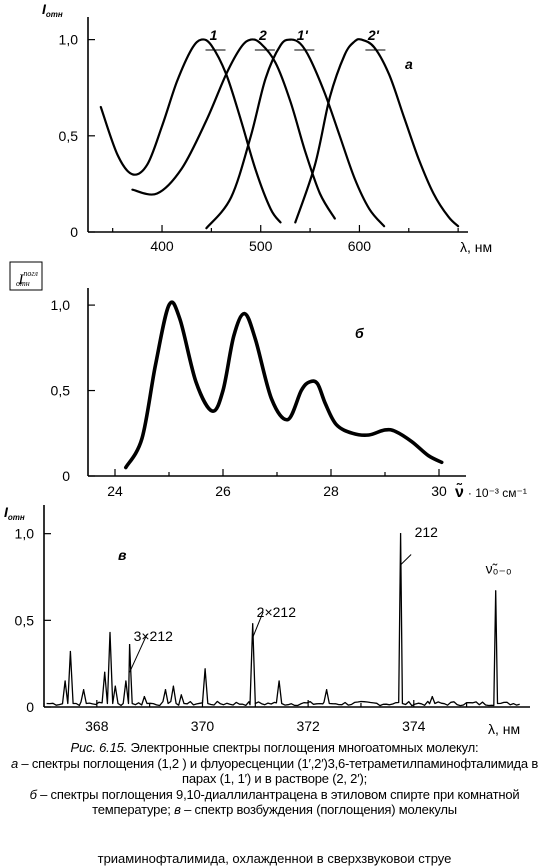 The width and height of the screenshot is (549, 866). I want to click on panel-a-ytick-label: 1,0, so click(69, 40).